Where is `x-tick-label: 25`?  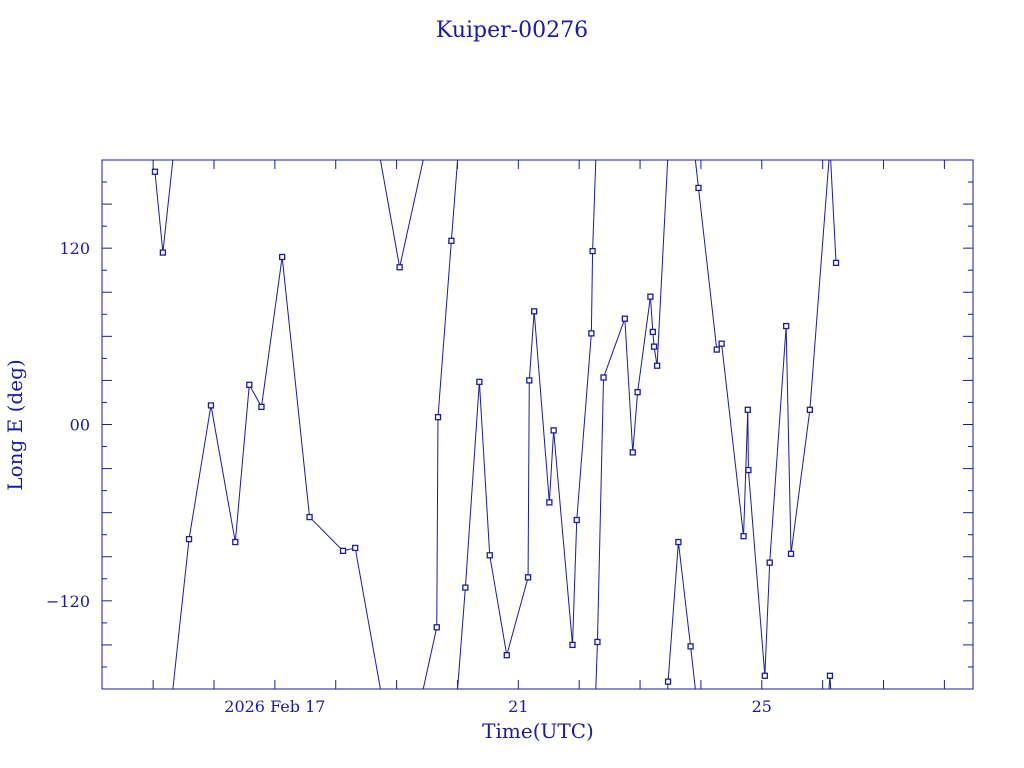 x-tick-label: 25 is located at coordinates (762, 706).